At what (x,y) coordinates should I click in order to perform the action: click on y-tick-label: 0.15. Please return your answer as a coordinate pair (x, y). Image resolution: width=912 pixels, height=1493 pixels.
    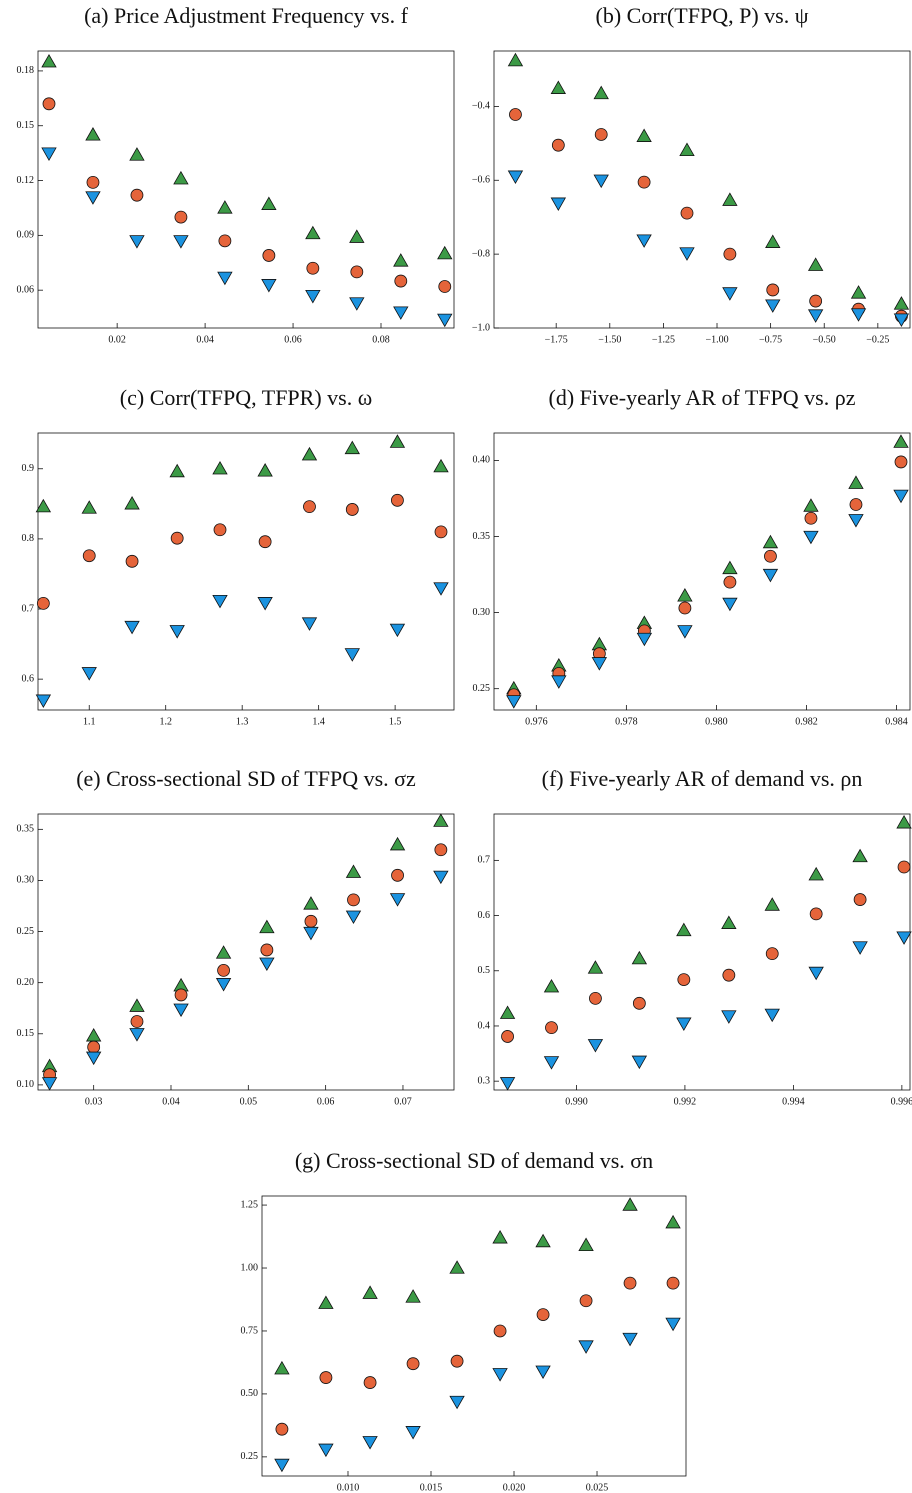
    Looking at the image, I should click on (26, 1033).